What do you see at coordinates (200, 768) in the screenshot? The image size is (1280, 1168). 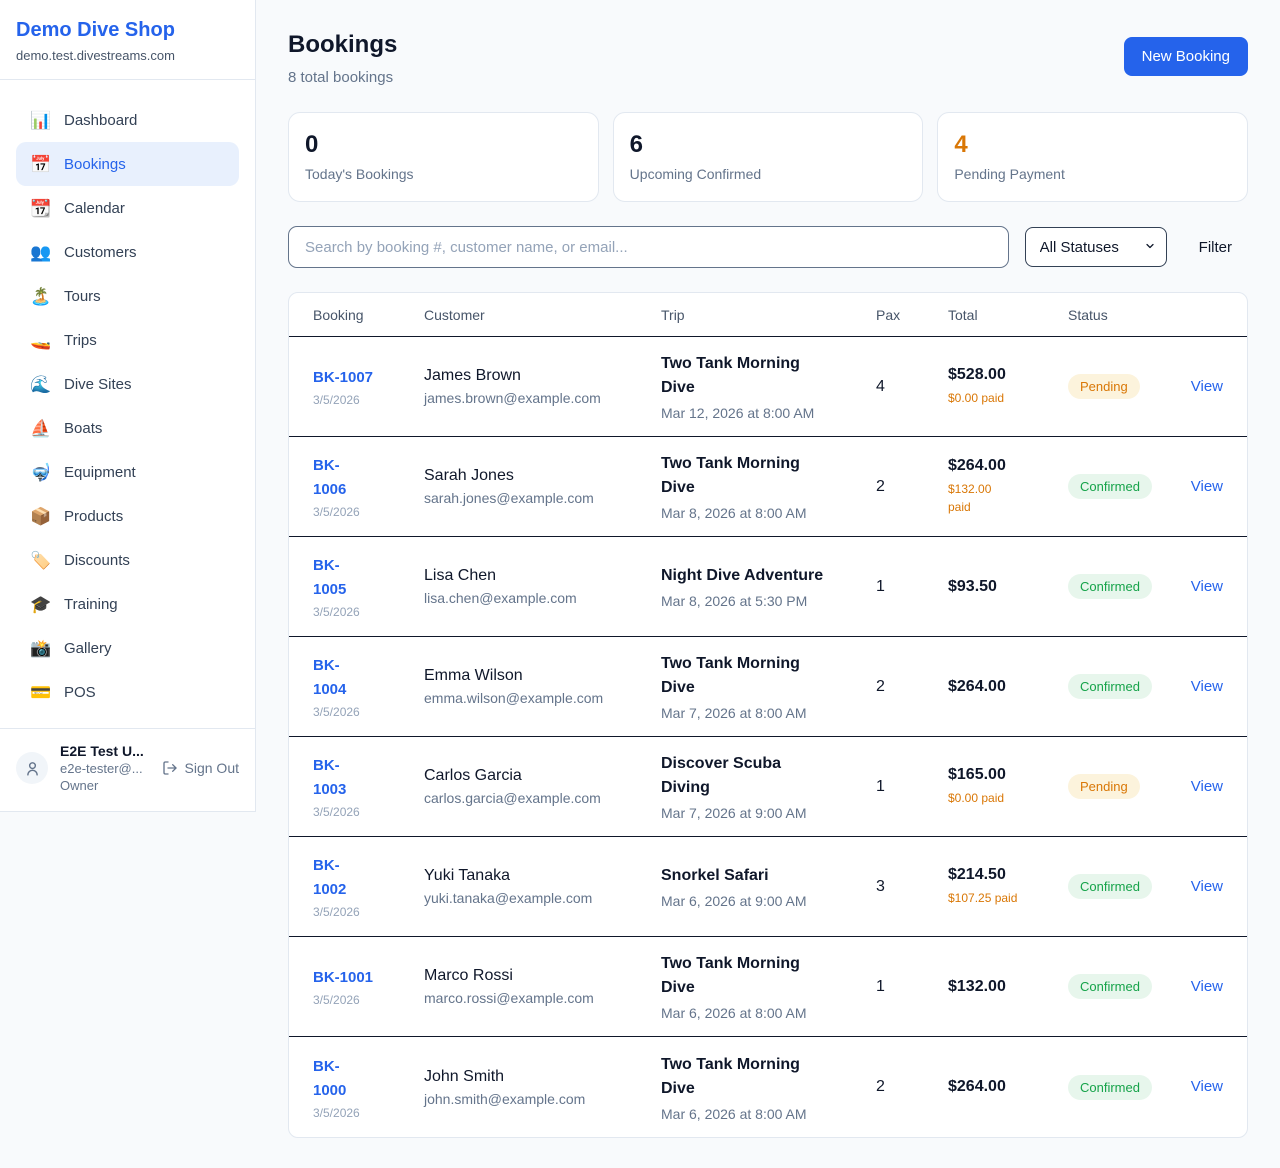 I see `sign-out-button: Sign Out` at bounding box center [200, 768].